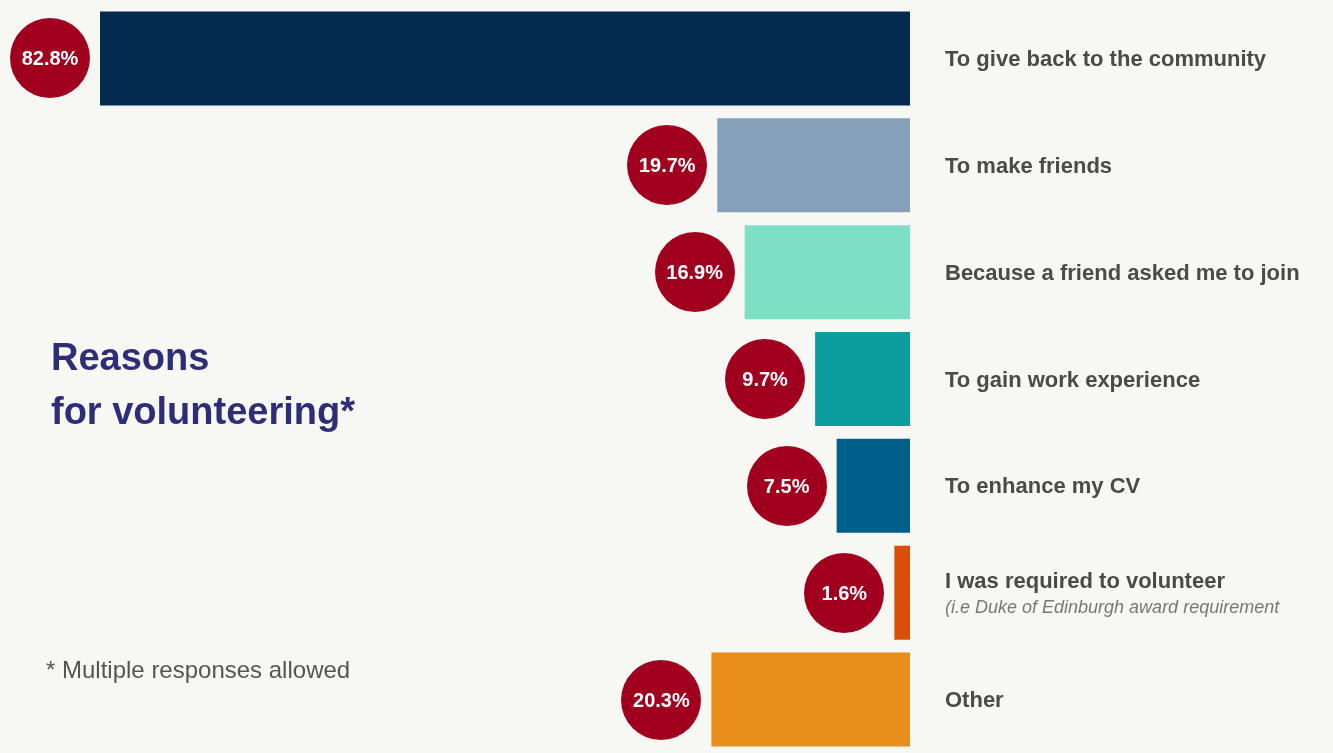 The height and width of the screenshot is (753, 1333). I want to click on data-label: 16.9%, so click(695, 272).